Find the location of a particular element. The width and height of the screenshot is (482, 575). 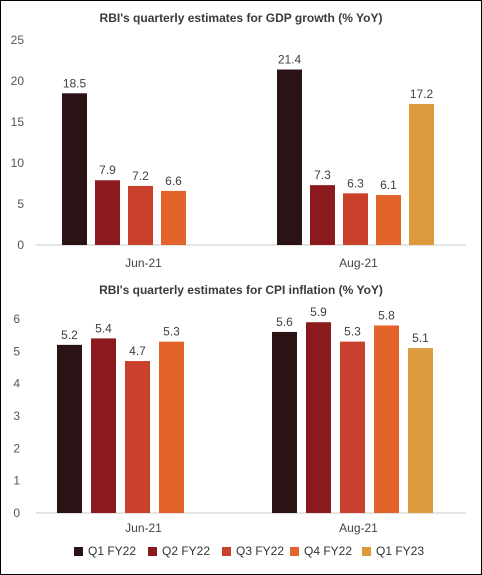

legend-label-q3-fy22: Q3 FY22 is located at coordinates (260, 551).